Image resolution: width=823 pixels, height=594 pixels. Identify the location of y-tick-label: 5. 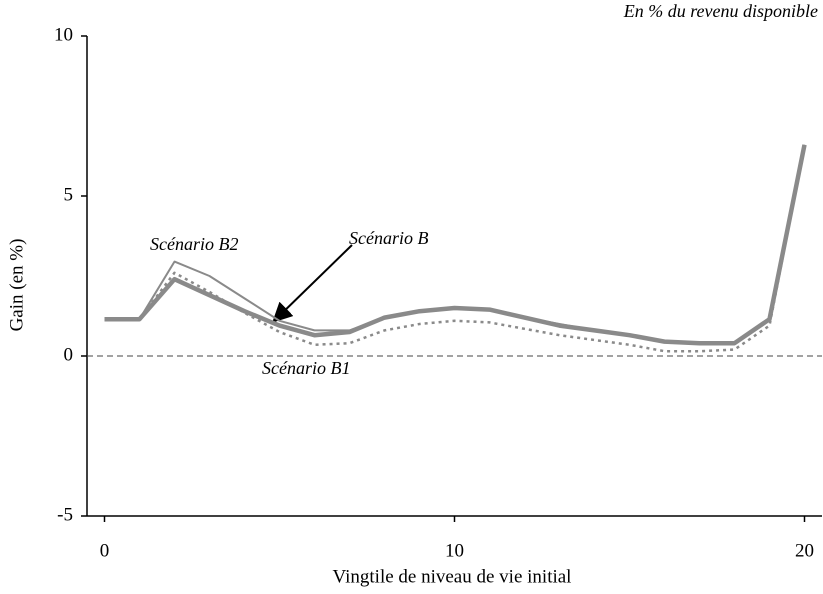
(69, 194).